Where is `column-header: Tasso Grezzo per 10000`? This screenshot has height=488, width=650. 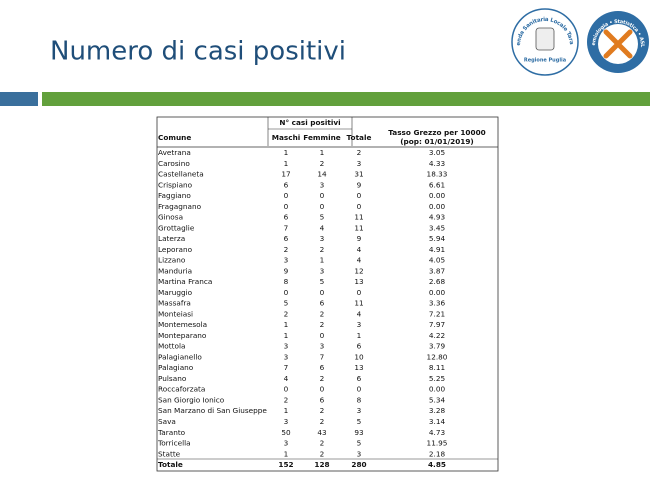
column-header: Tasso Grezzo per 10000 is located at coordinates (436, 132).